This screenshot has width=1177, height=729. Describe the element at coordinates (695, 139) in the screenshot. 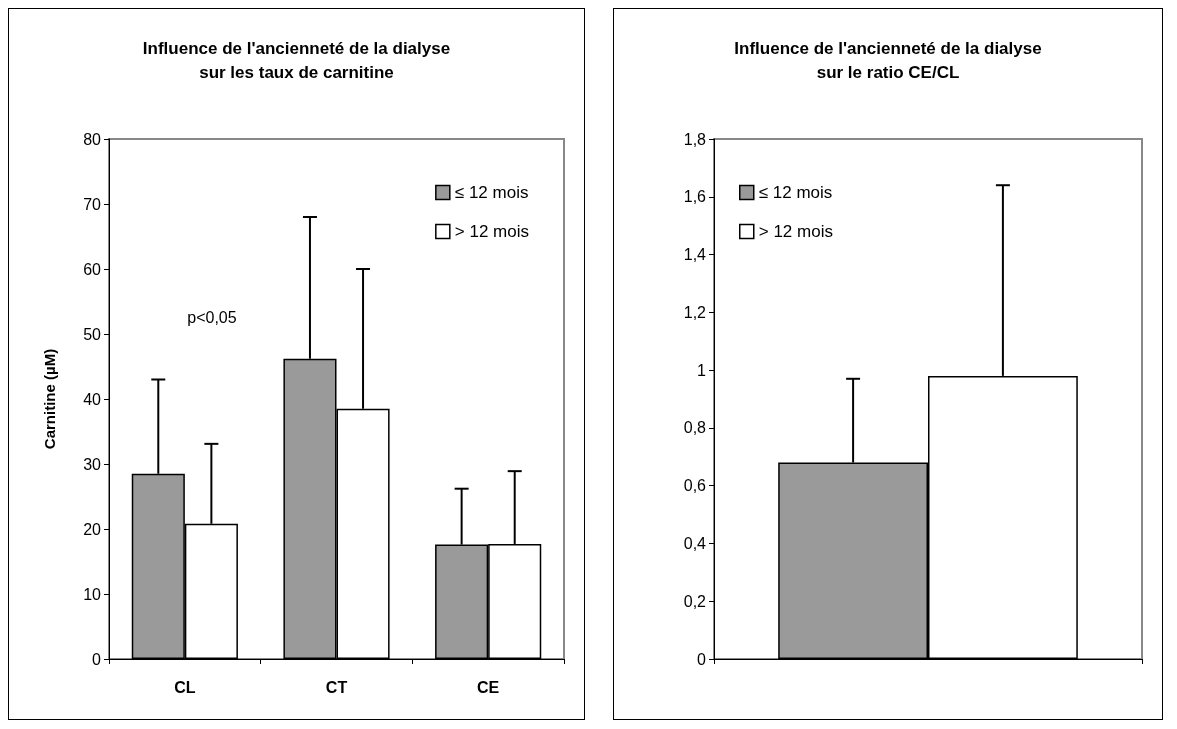

I see `y-tick-label: 1,8` at that location.